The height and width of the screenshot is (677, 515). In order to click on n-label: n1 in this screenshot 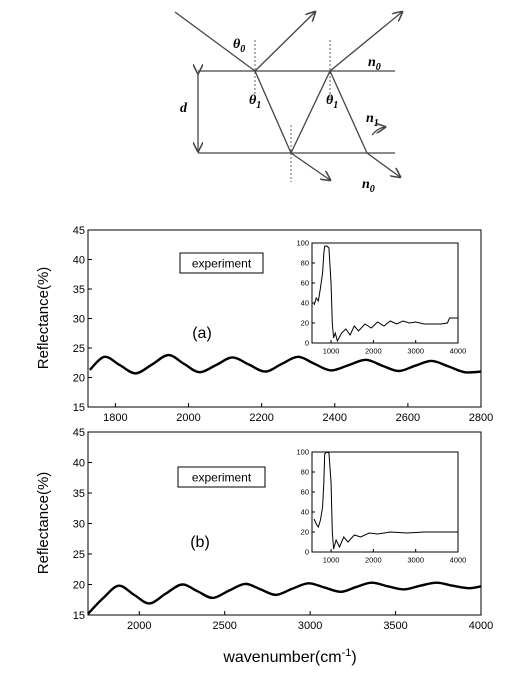, I will do `click(372, 120)`.